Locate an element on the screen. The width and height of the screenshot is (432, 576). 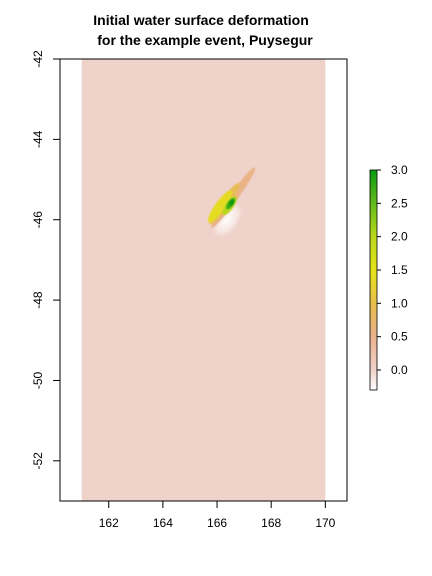
deformation-feature is located at coordinates (231, 202).